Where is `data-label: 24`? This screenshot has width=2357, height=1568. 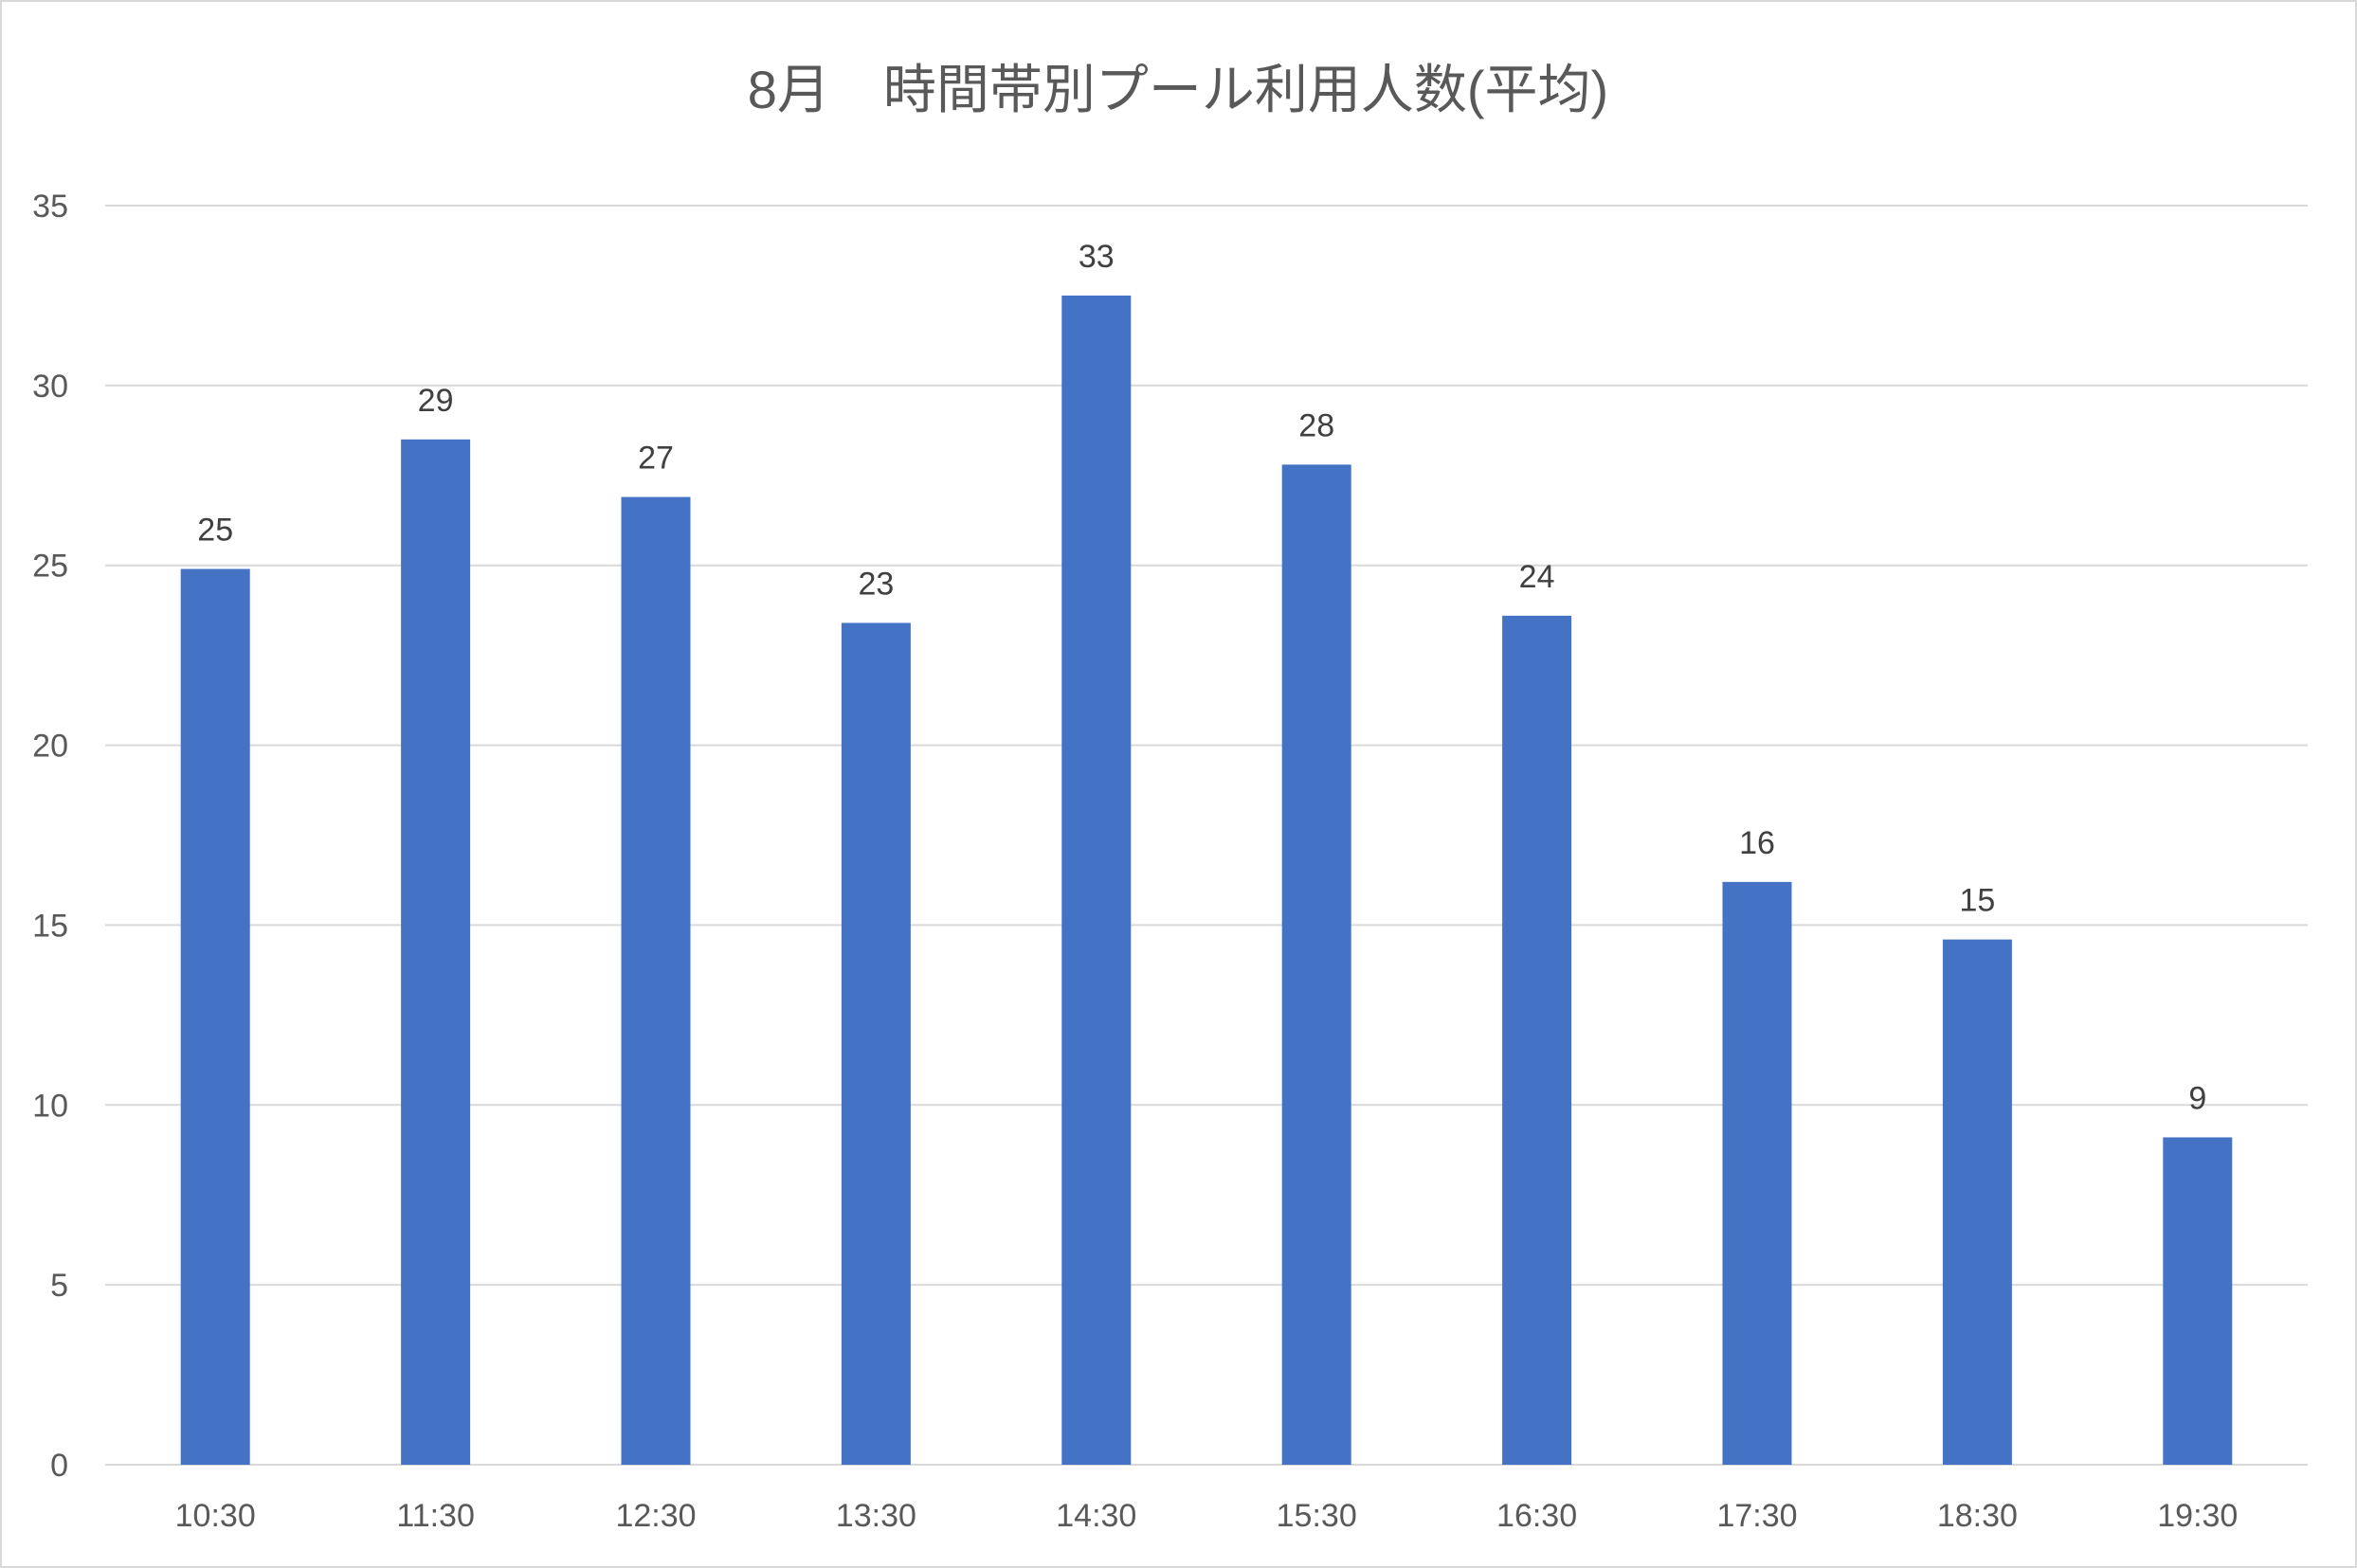 data-label: 24 is located at coordinates (1537, 577).